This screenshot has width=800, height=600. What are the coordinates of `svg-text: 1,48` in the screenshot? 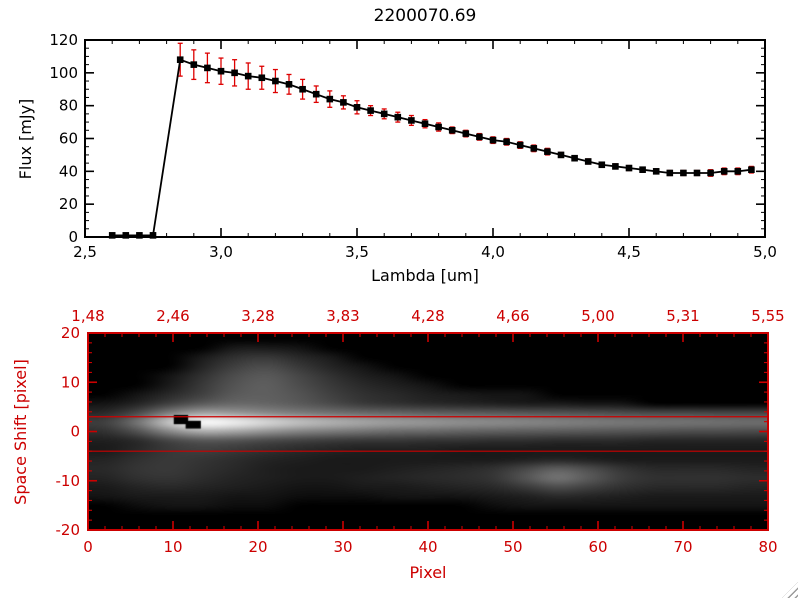 It's located at (87, 316).